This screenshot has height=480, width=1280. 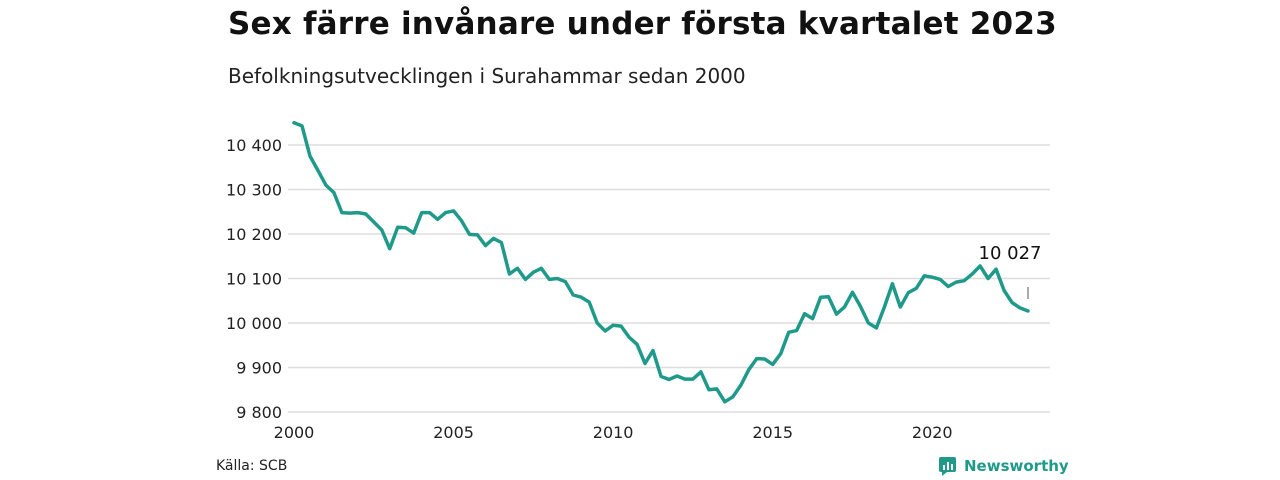 I want to click on y-tick-label: 10 300, so click(x=254, y=190).